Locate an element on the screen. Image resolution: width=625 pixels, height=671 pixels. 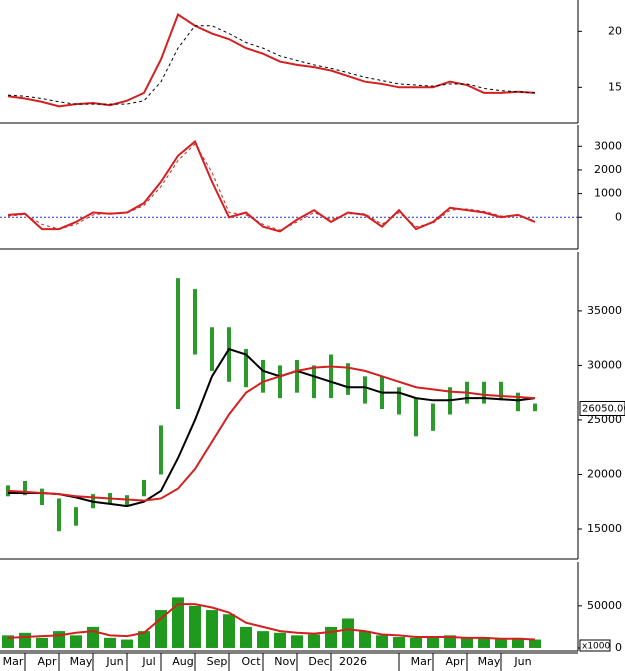
price-box is located at coordinates (602, 408).